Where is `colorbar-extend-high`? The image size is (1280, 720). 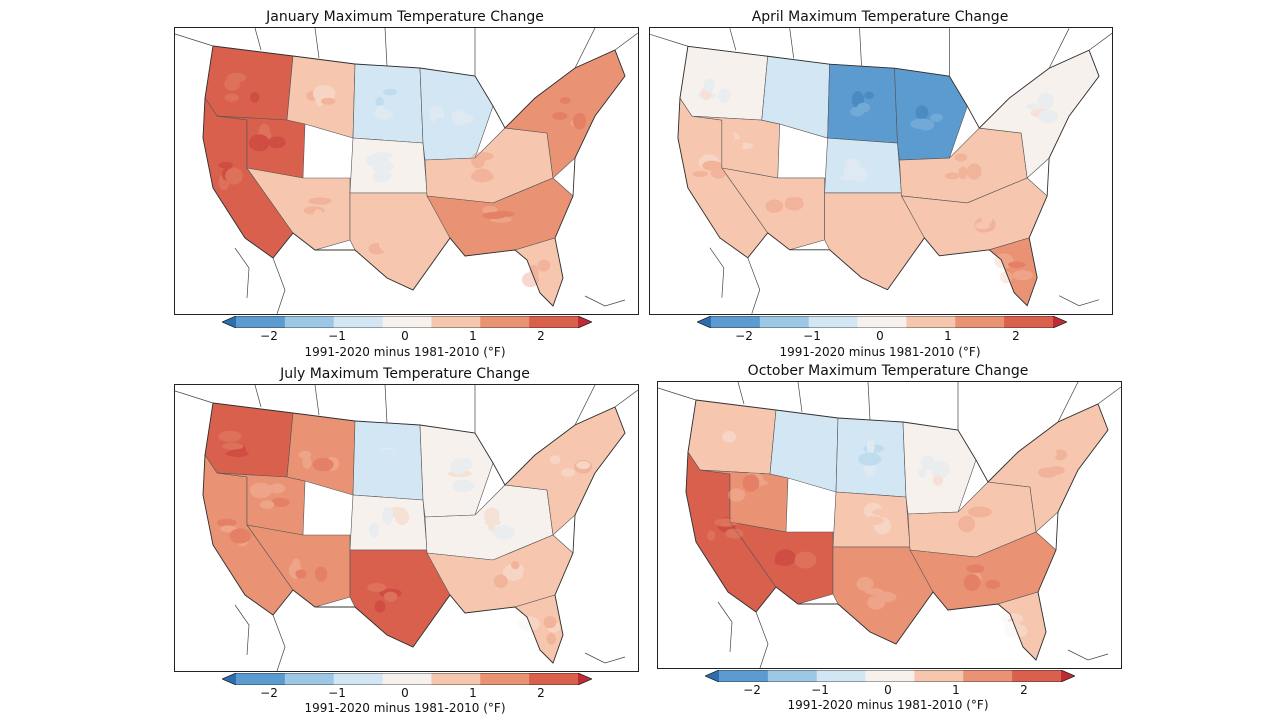 colorbar-extend-high is located at coordinates (585, 322).